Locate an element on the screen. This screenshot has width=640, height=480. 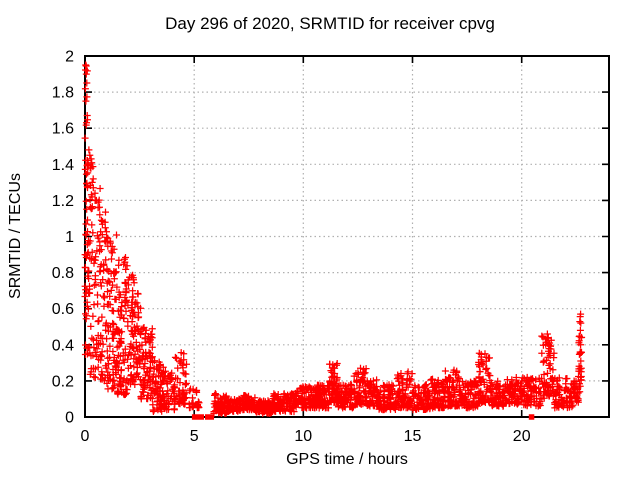
y-axis-label: SRMTID / TECUs is located at coordinates (15, 236).